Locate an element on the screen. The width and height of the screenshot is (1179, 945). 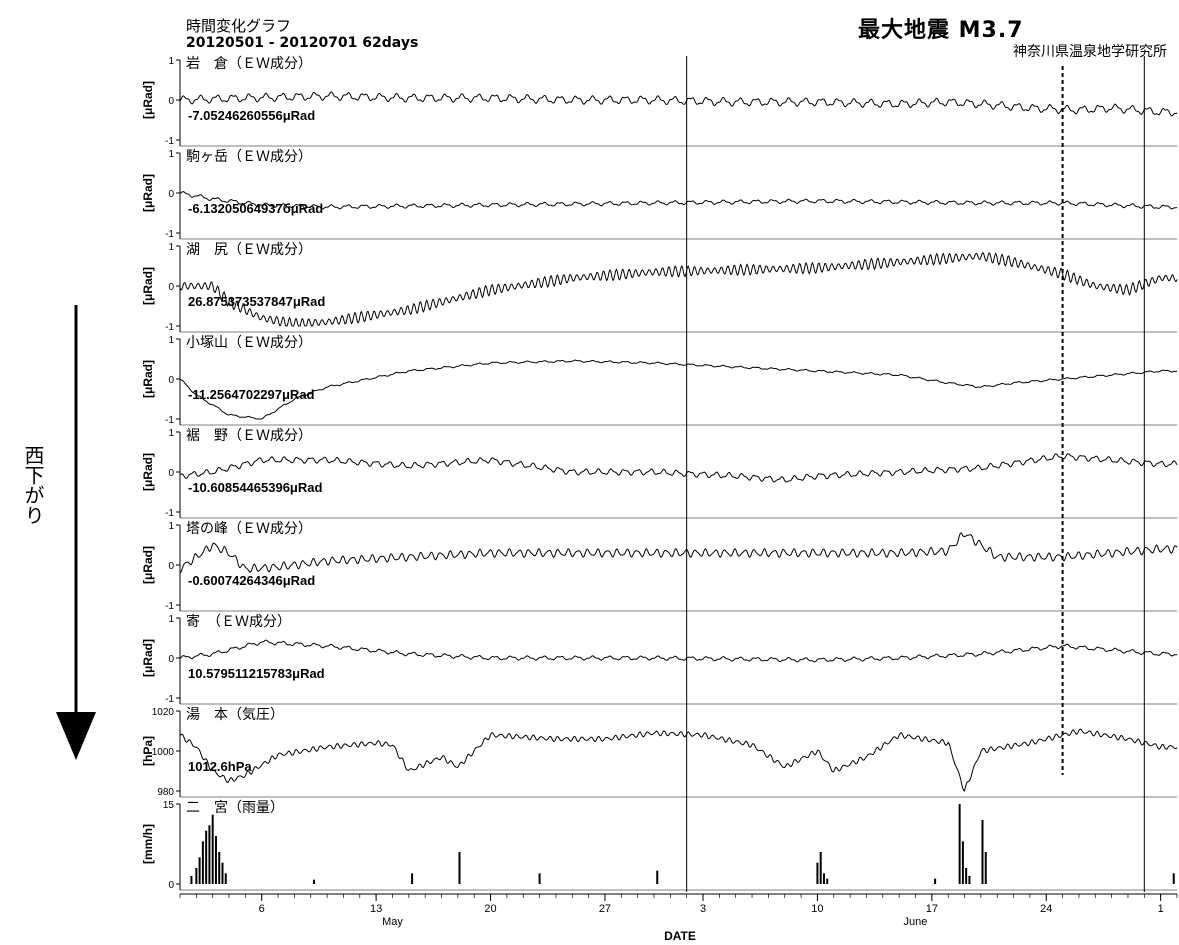
panel-value-label: -10.60854465396μRad is located at coordinates (255, 487).